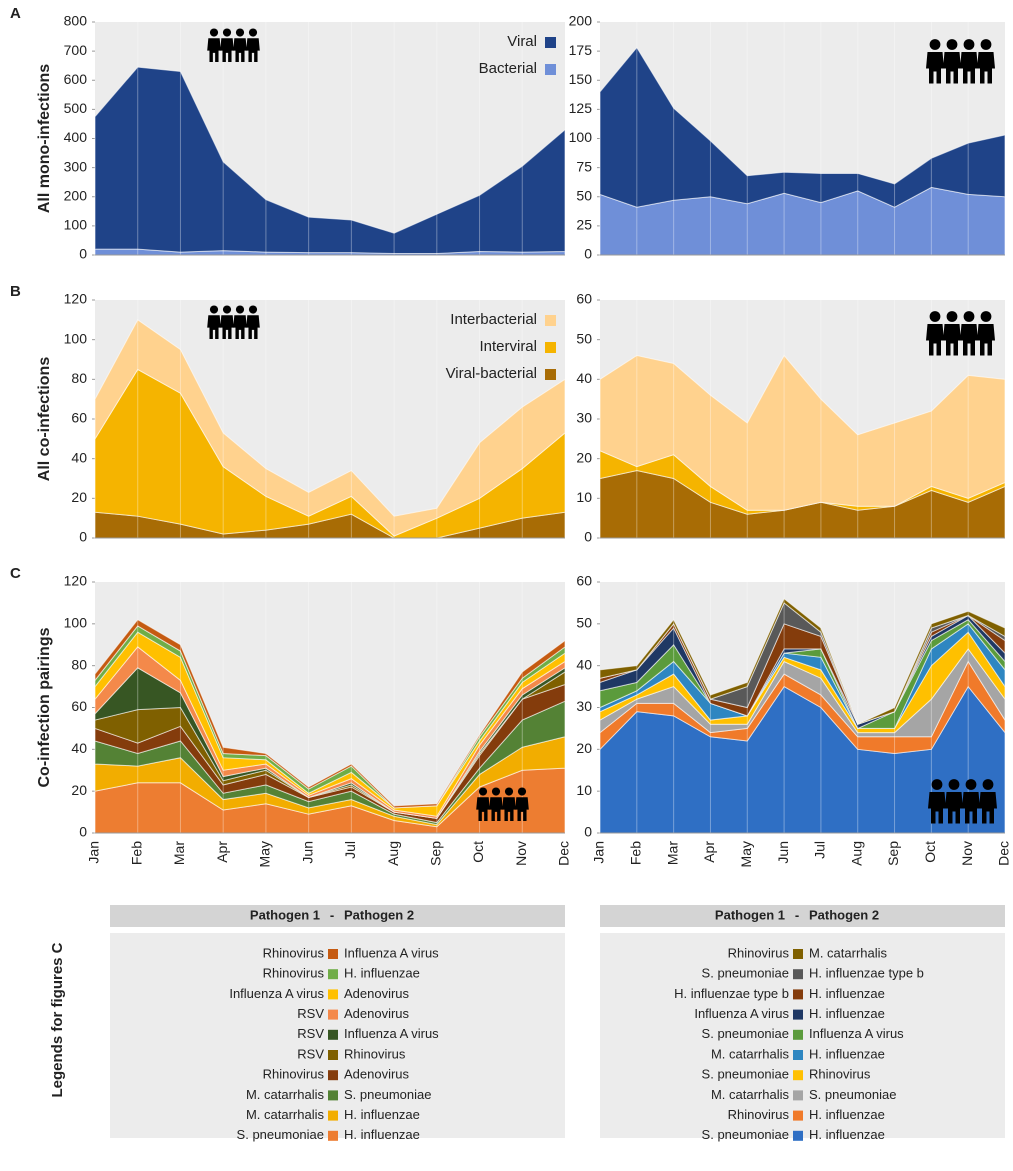  Describe the element at coordinates (15, 291) in the screenshot. I see `panel-letter: B` at that location.